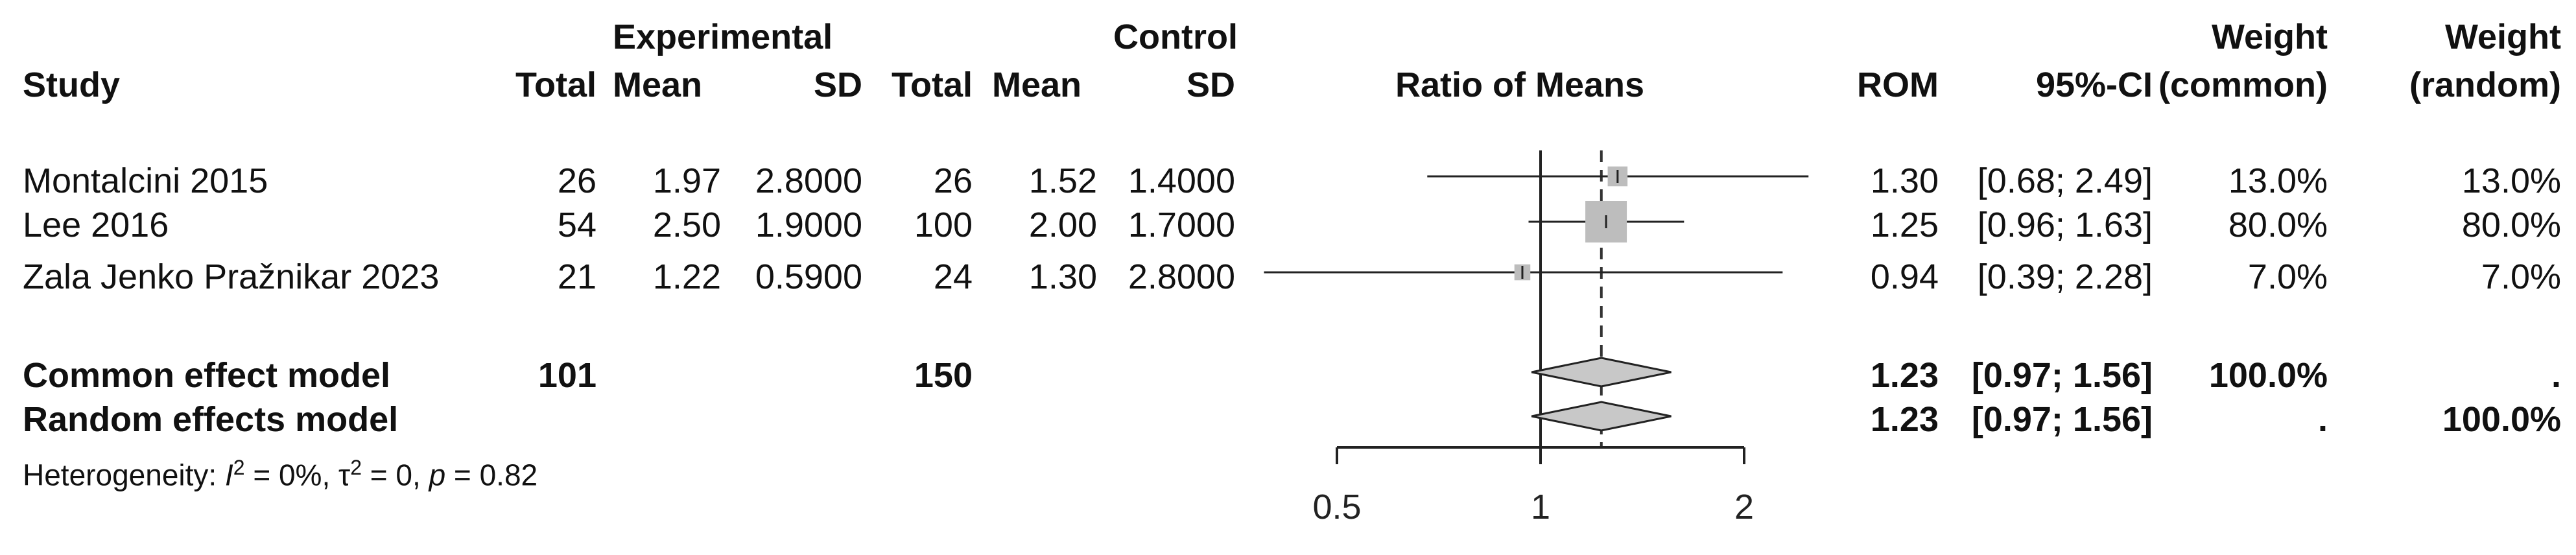 This screenshot has height=555, width=2576. Describe the element at coordinates (2094, 84) in the screenshot. I see `header-ci: 95%-CI` at that location.